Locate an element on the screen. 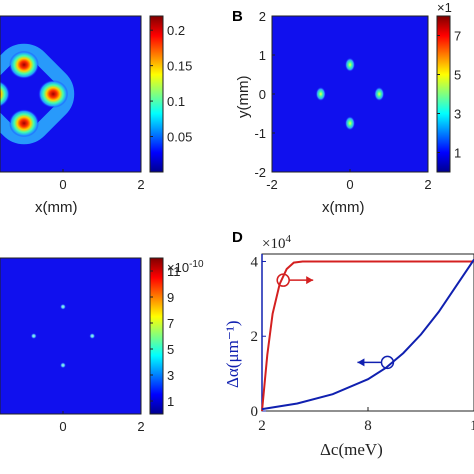  panel-d-yticks: 4 2 0 is located at coordinates (258, 337).